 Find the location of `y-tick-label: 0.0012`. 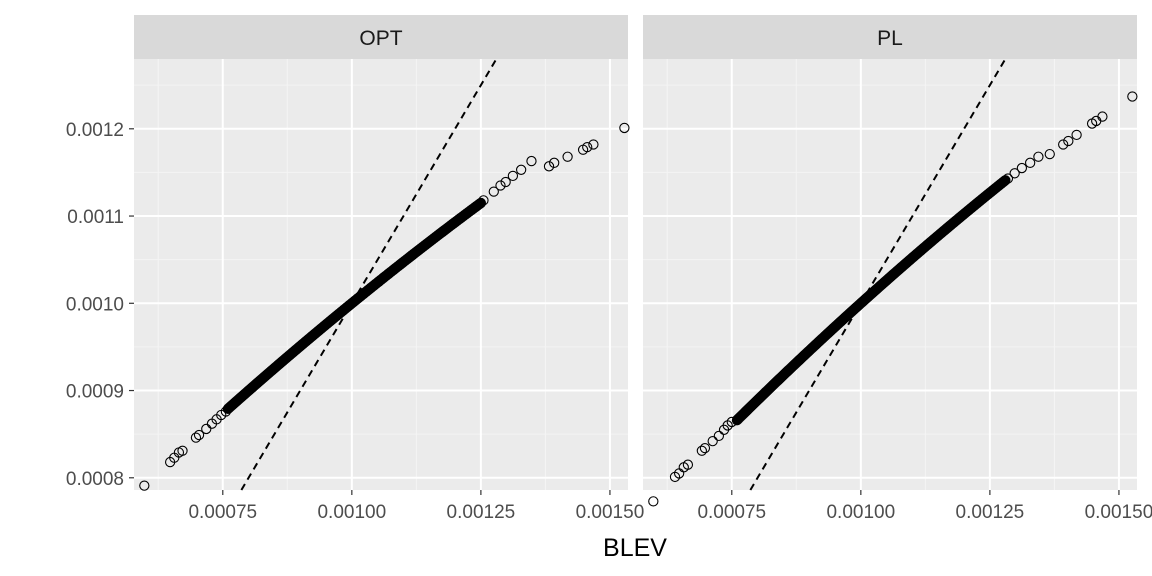

y-tick-label: 0.0012 is located at coordinates (95, 130).